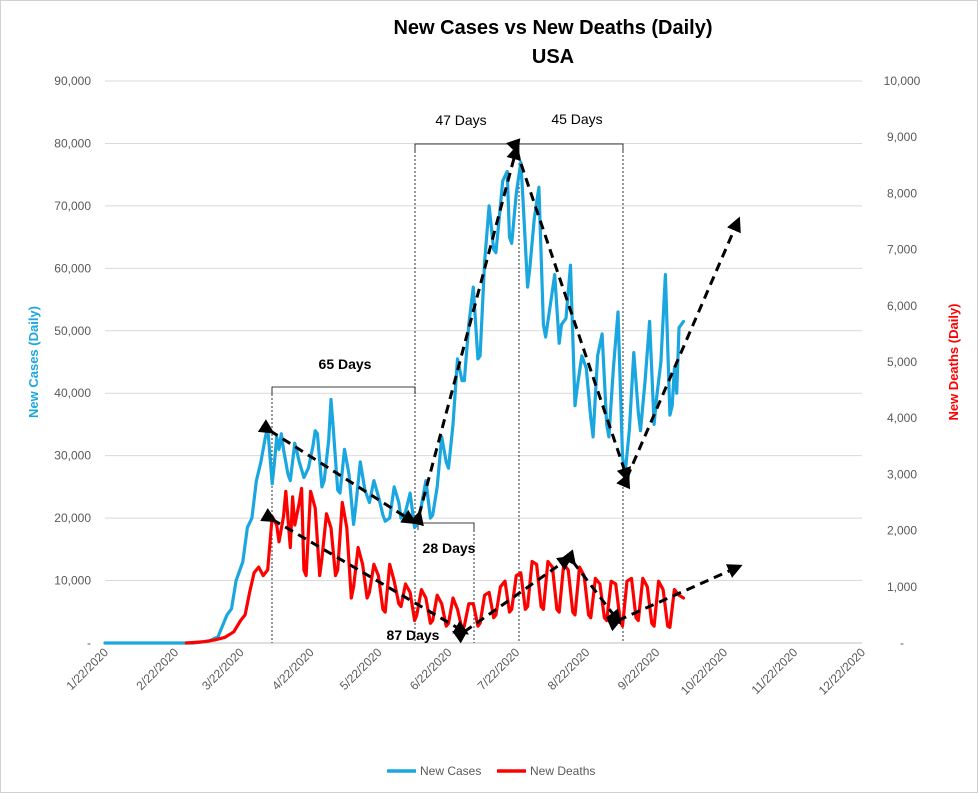 This screenshot has height=793, width=978. I want to click on x-tick-label: 3/22/2020, so click(223, 669).